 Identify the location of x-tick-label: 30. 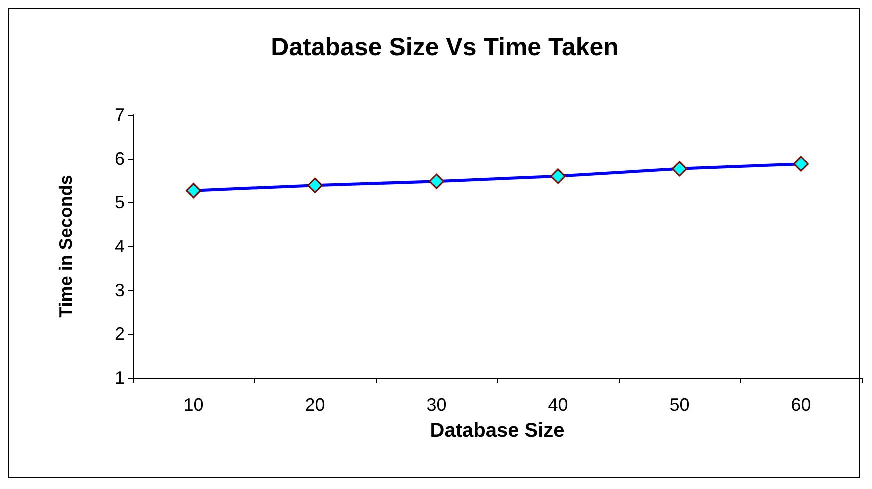
(436, 405).